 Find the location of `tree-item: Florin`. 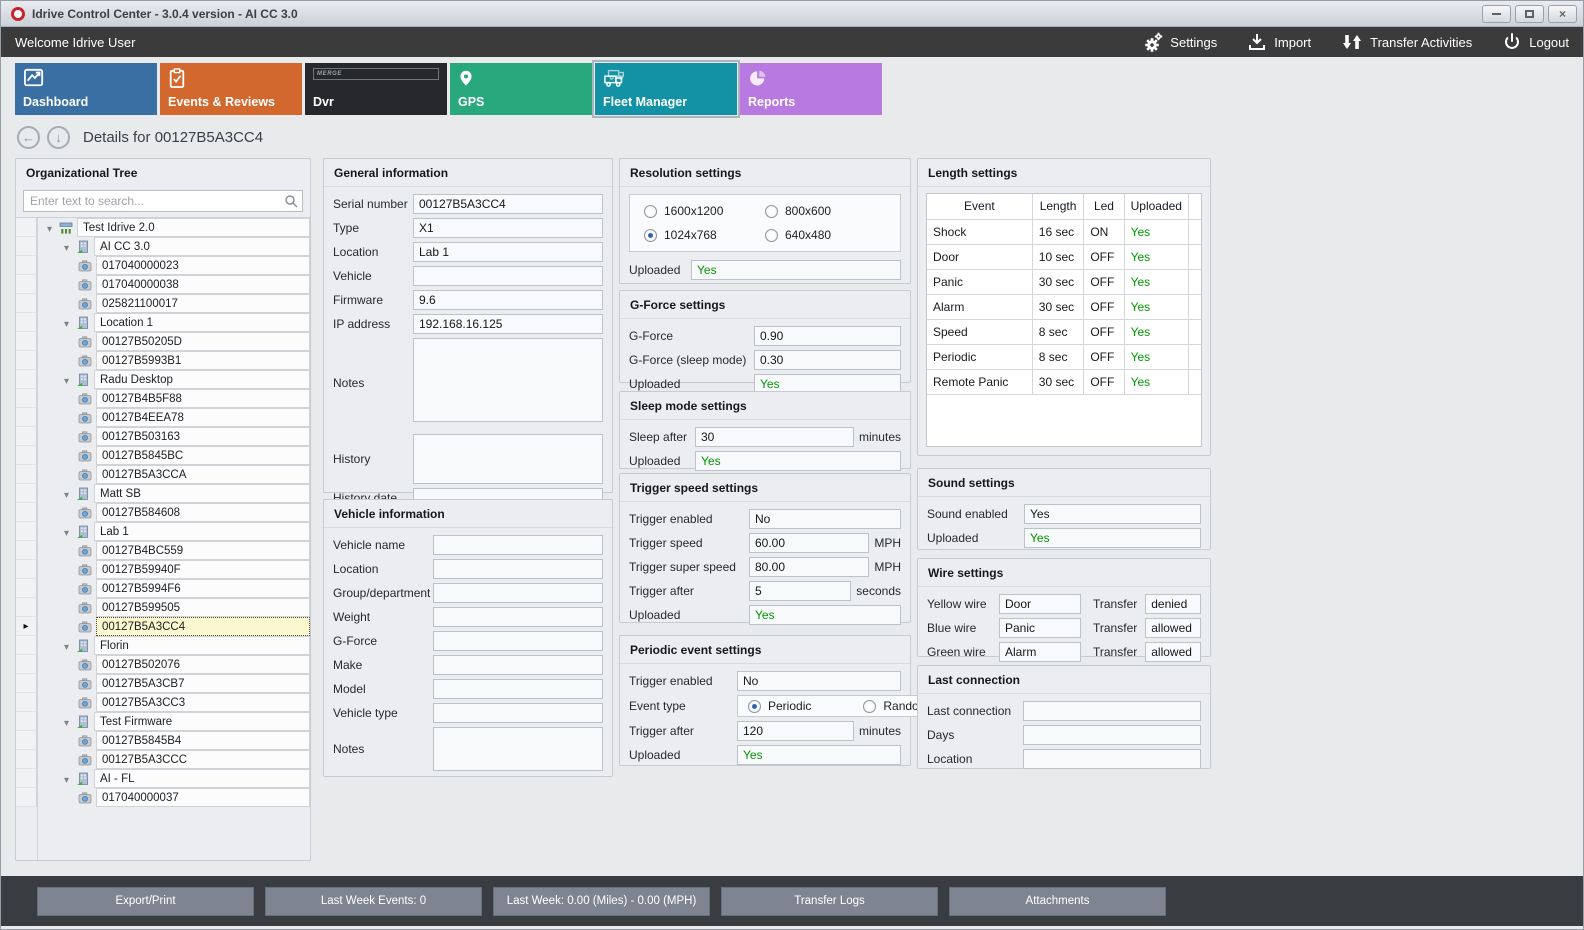

tree-item: Florin is located at coordinates (163, 645).